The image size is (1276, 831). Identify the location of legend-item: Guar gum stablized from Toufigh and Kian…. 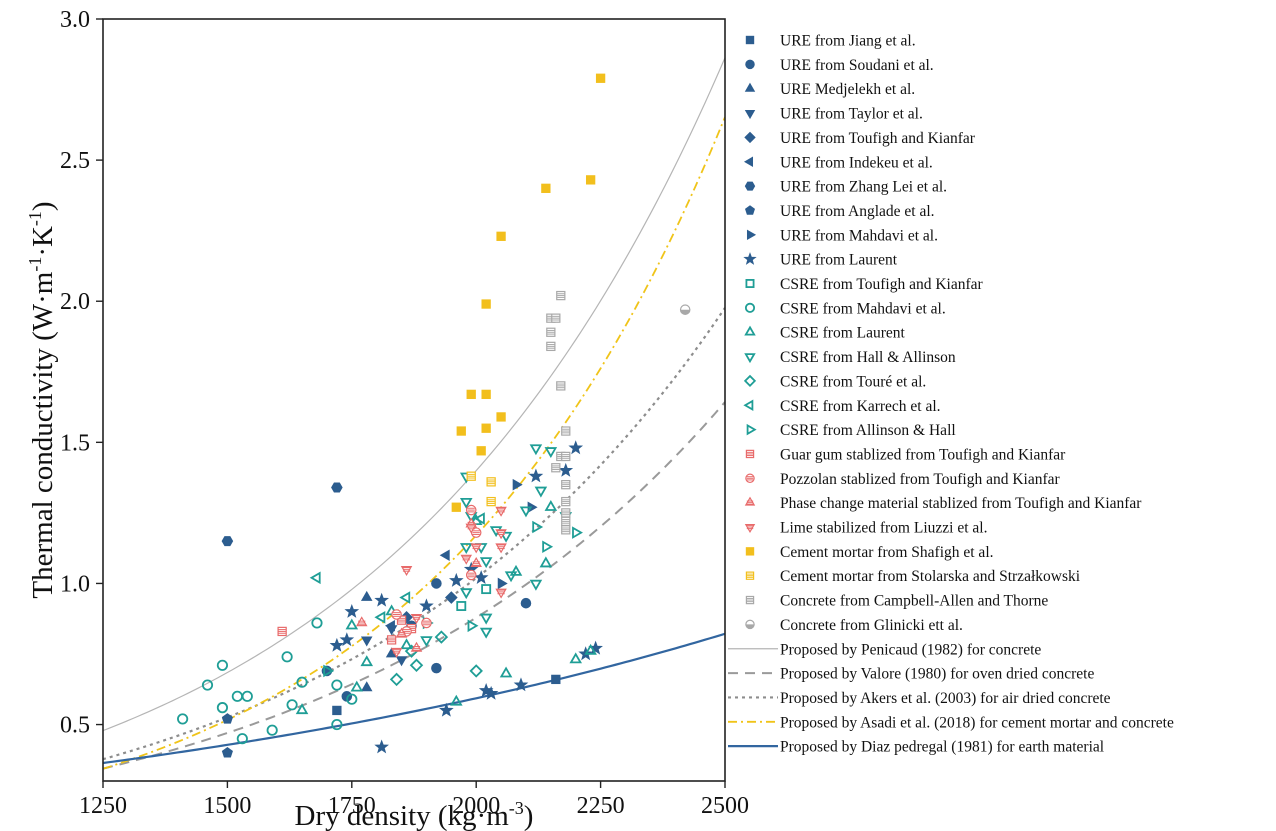
(905, 454).